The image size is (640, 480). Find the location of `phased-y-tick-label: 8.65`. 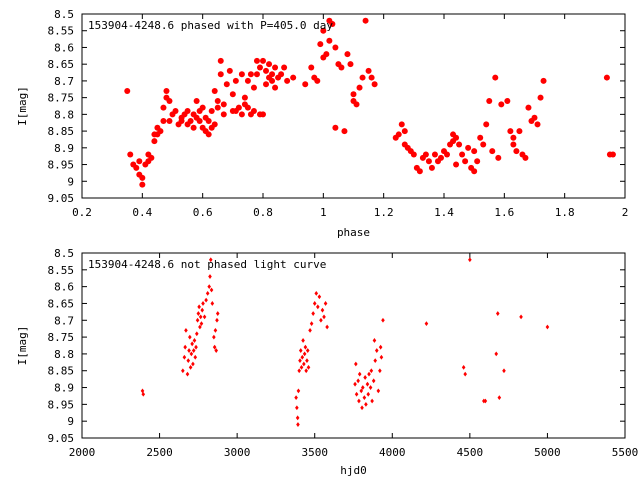

phased-y-tick-label: 8.65 is located at coordinates (61, 64).